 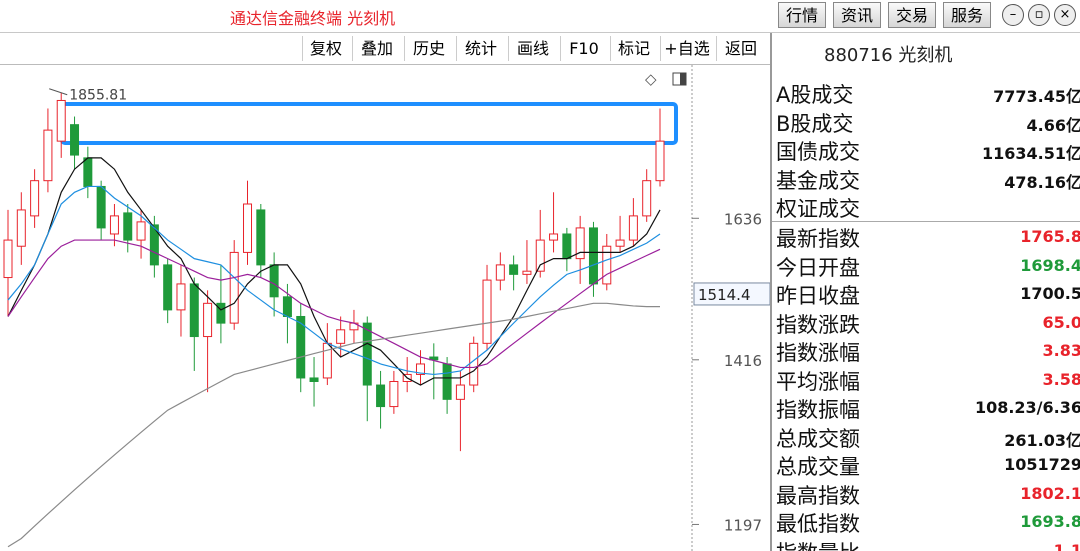 What do you see at coordinates (1061, 322) in the screenshot?
I see `quote-value: 65.0` at bounding box center [1061, 322].